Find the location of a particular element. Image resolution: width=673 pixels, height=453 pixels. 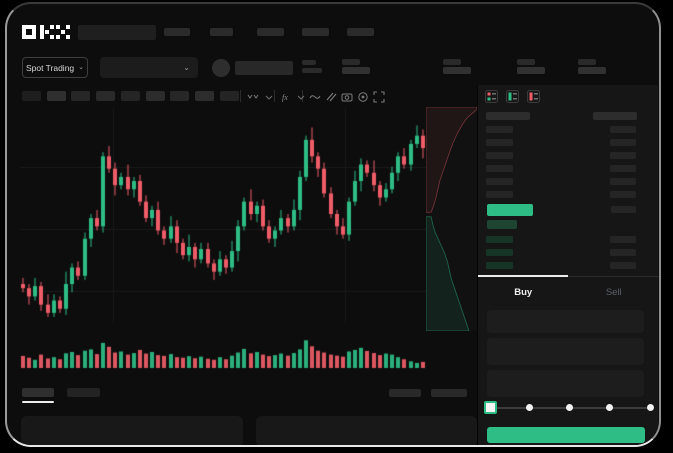

orderbook-price-header-placeholder is located at coordinates (508, 116).